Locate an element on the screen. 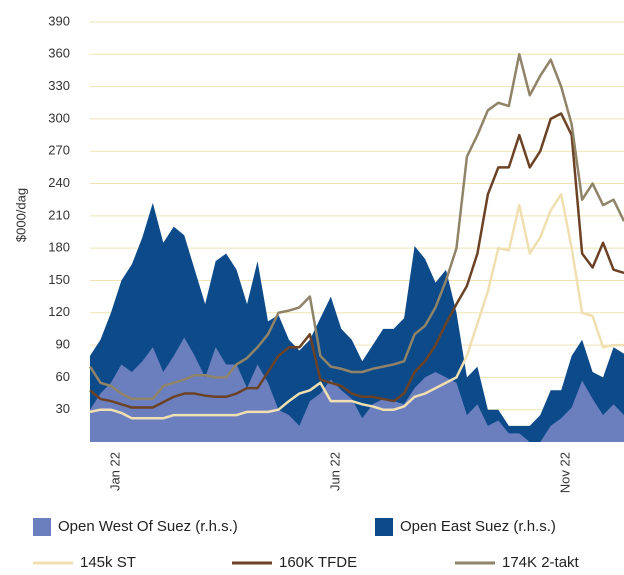 The height and width of the screenshot is (575, 624). legend-label: 174K 2-takt is located at coordinates (541, 562).